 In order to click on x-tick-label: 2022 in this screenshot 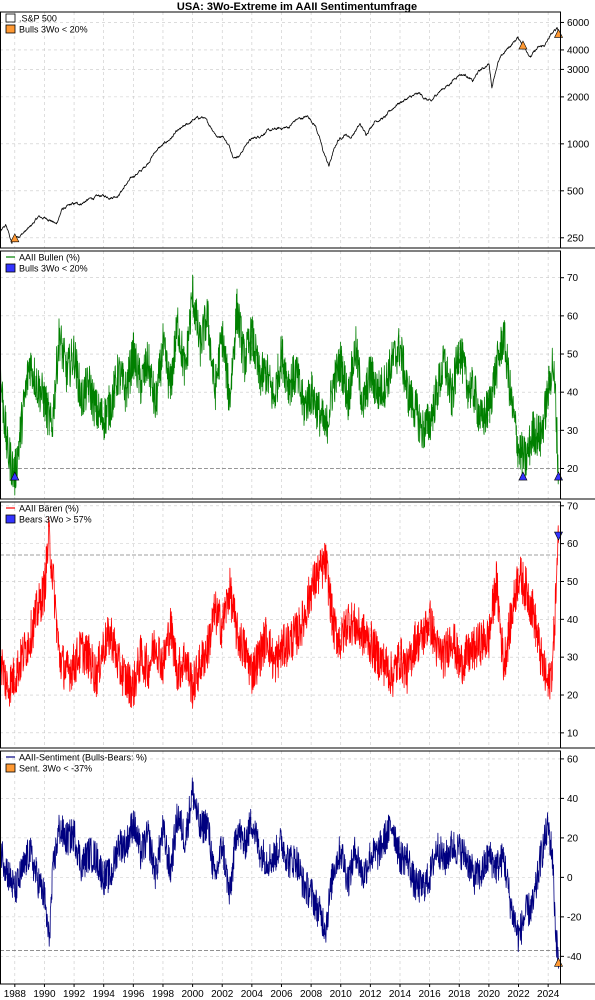, I will do `click(518, 994)`.